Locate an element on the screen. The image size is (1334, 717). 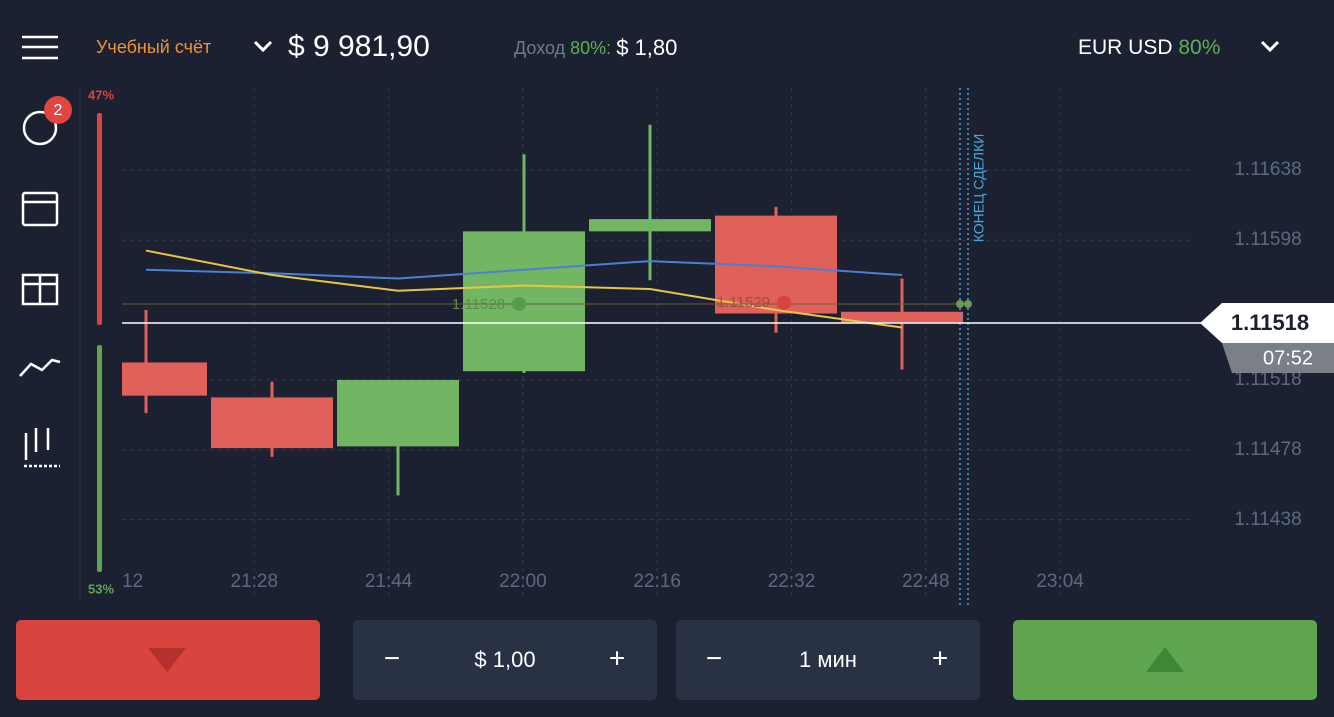
asset-chevron is located at coordinates (1270, 46).